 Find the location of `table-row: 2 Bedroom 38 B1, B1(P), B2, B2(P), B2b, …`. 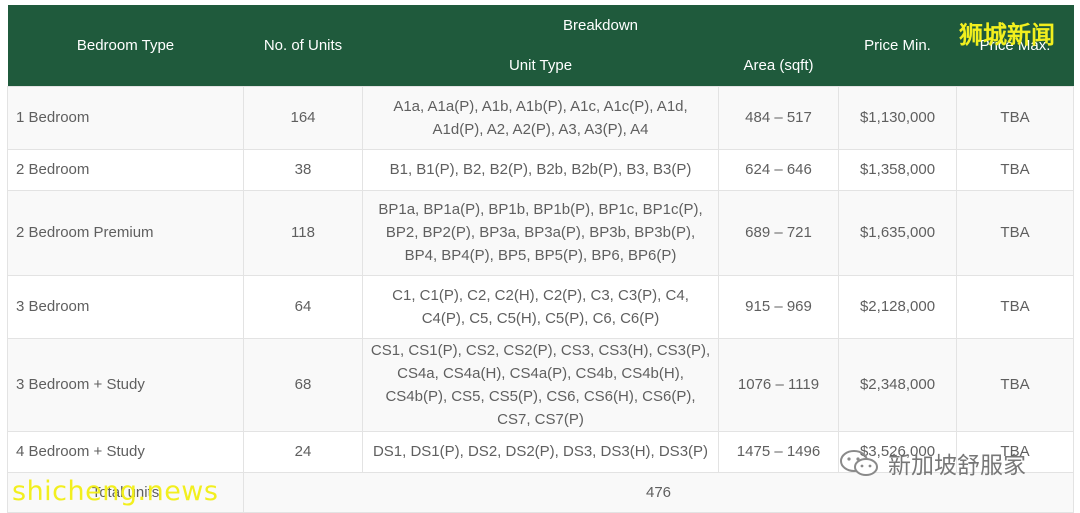

table-row: 2 Bedroom 38 B1, B1(P), B2, B2(P), B2b, … is located at coordinates (541, 169).